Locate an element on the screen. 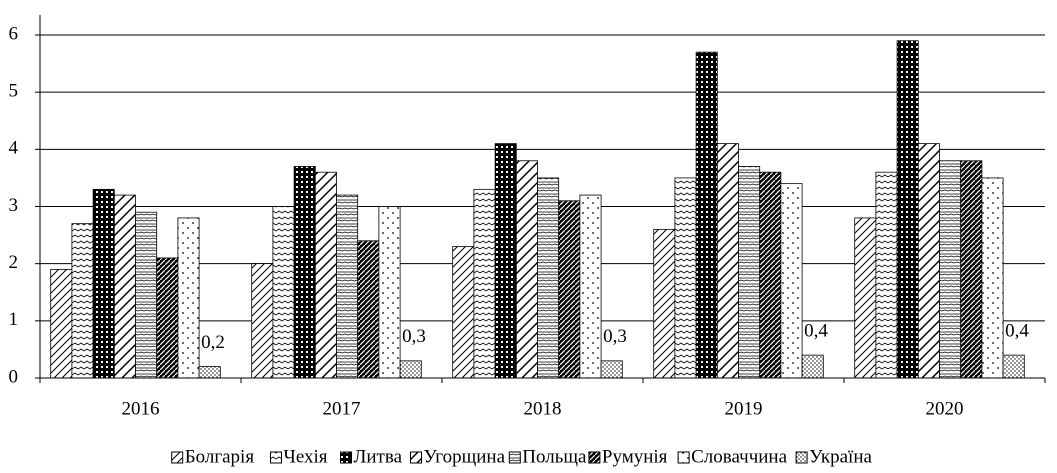 The height and width of the screenshot is (473, 1057). y-tick-label: 1 is located at coordinates (14, 319).